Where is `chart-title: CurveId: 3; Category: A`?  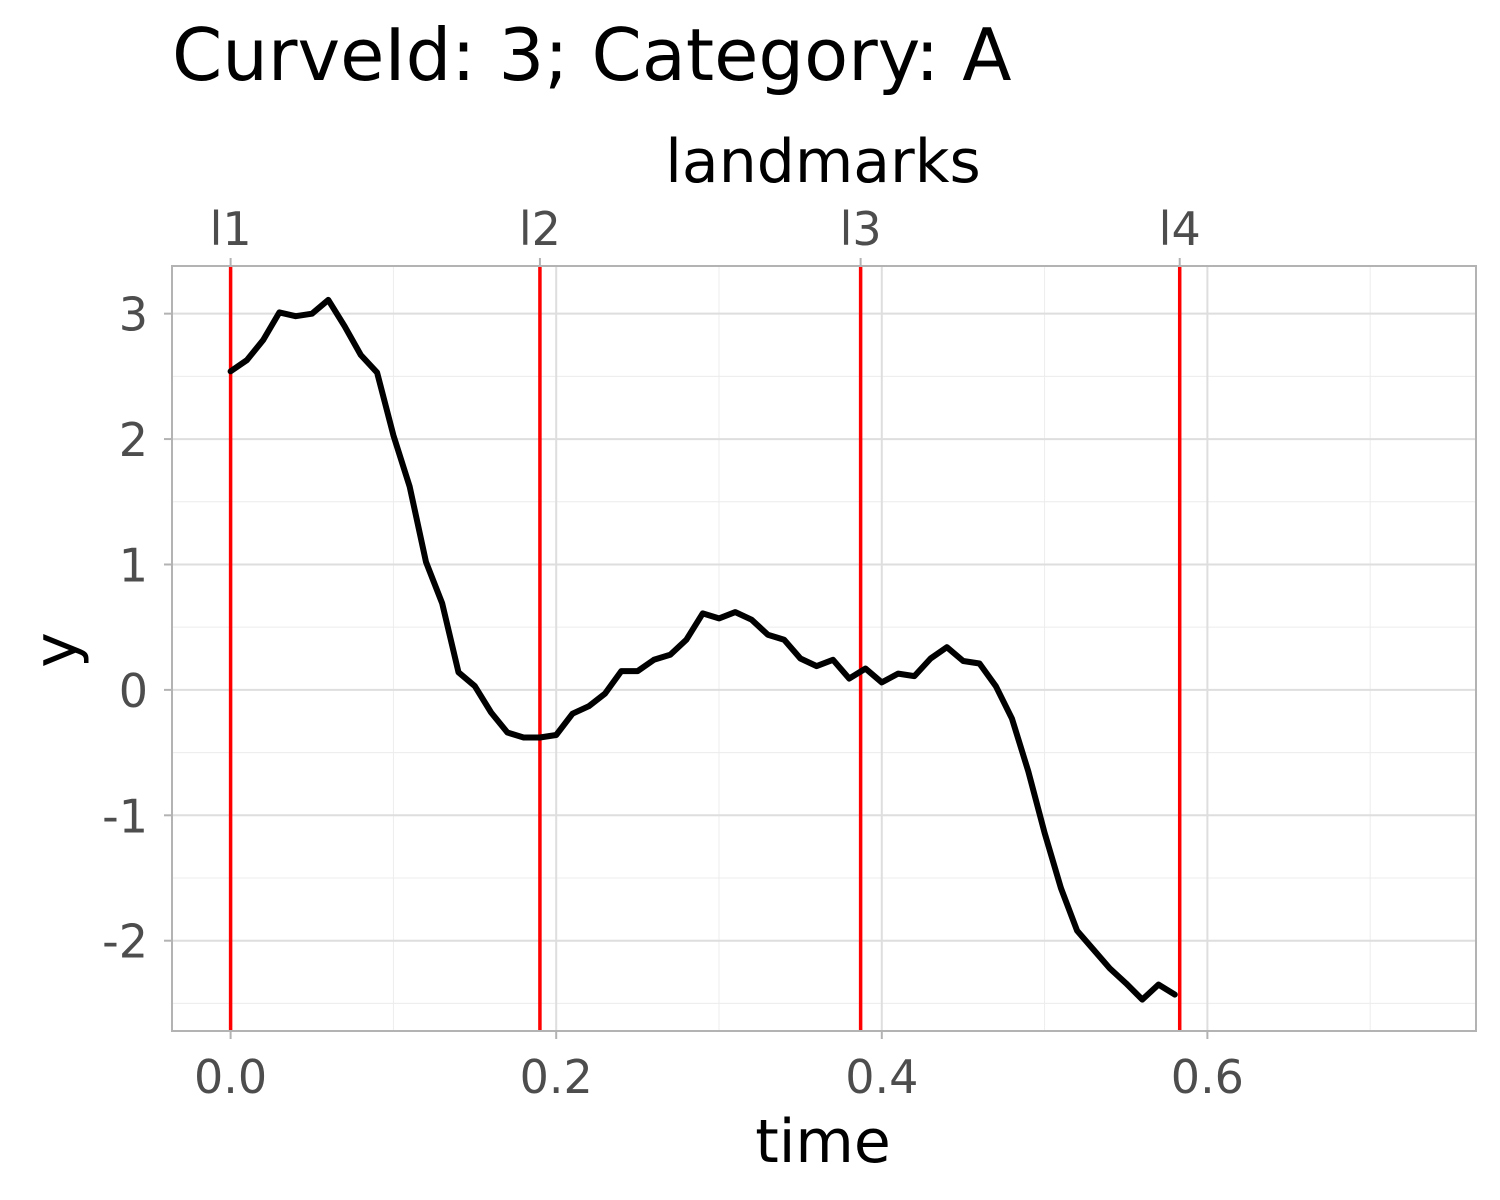 chart-title: CurveId: 3; Category: A is located at coordinates (592, 55).